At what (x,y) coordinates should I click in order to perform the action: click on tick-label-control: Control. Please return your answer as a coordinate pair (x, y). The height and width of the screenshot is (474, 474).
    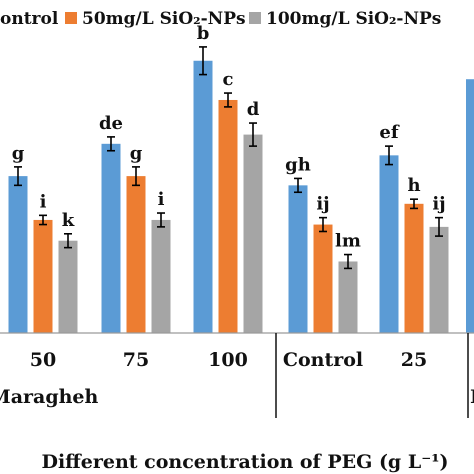
    Looking at the image, I should click on (323, 360).